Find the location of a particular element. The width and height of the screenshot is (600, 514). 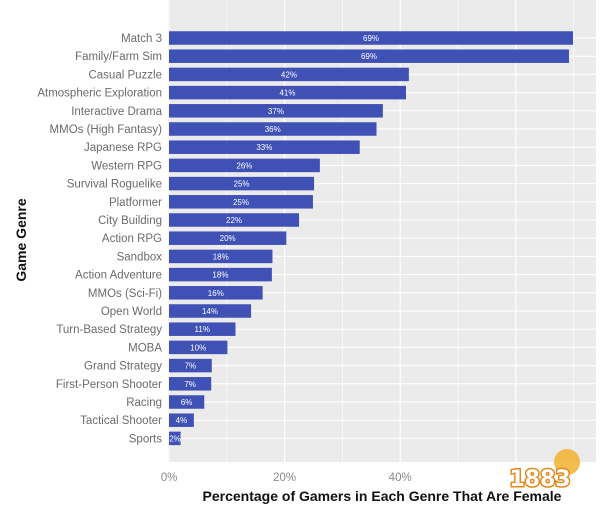

watermark-text: 1883 is located at coordinates (539, 479).